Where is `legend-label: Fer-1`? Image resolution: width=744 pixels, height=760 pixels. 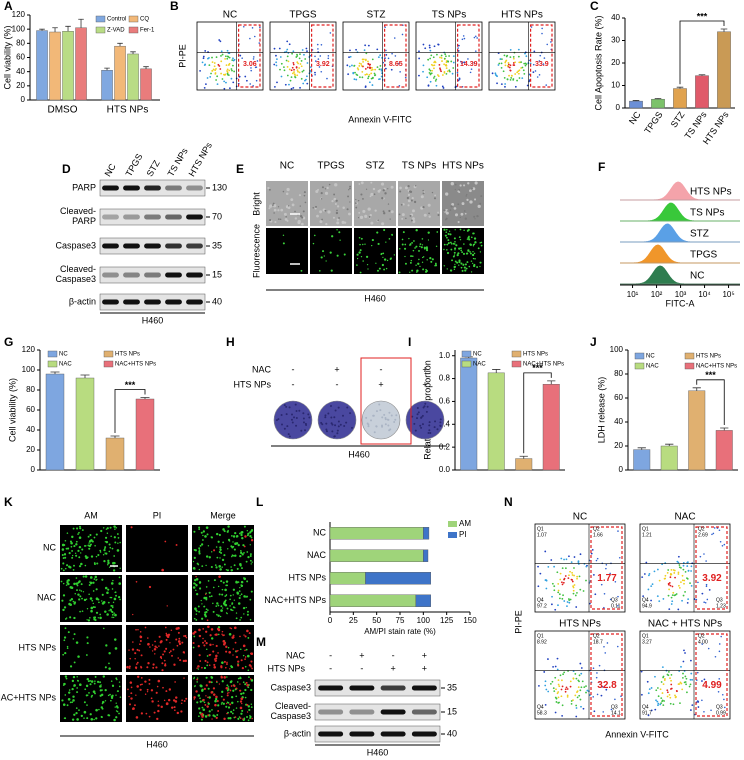
legend-label: Fer-1 is located at coordinates (147, 31).